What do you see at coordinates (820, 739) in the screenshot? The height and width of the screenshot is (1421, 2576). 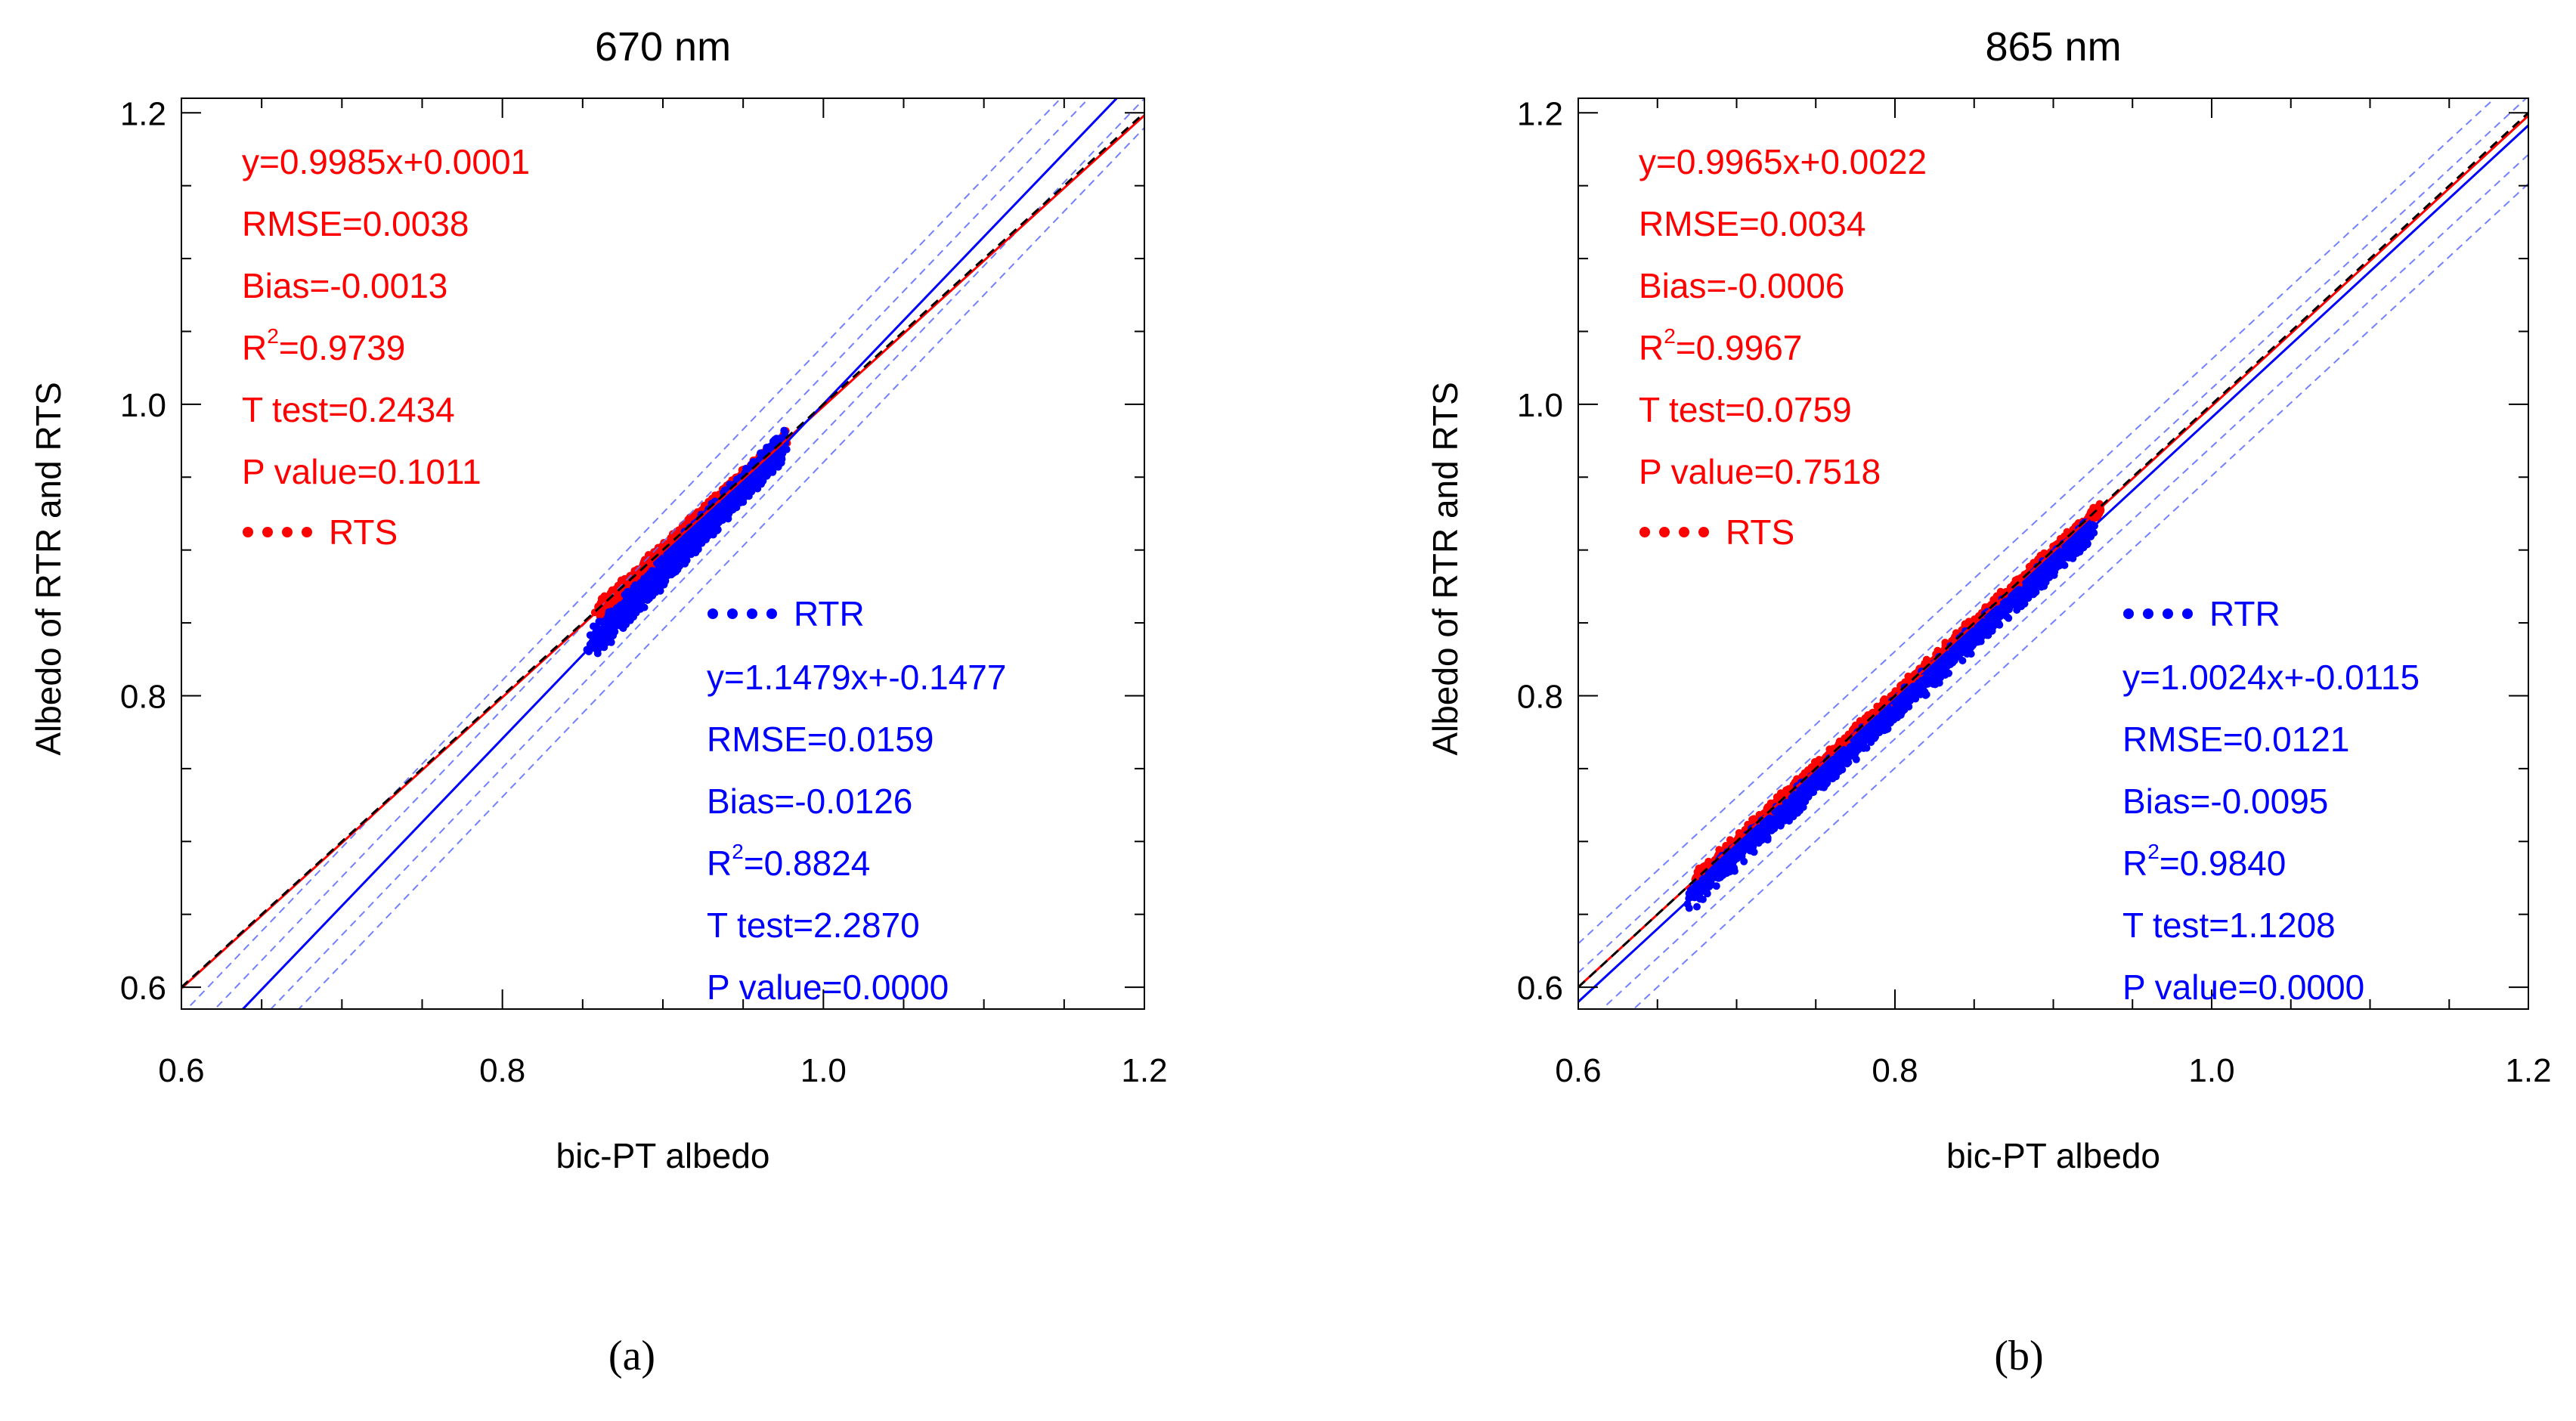 I see `stat-line: RMSE=0.0159` at bounding box center [820, 739].